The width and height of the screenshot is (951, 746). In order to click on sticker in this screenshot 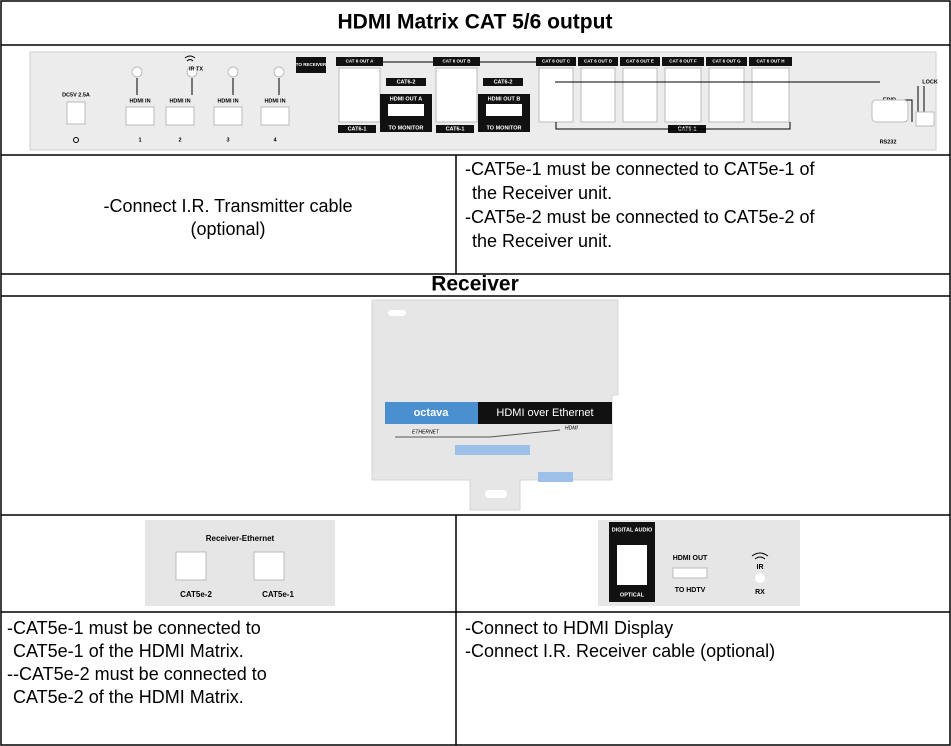, I will do `click(492, 450)`.